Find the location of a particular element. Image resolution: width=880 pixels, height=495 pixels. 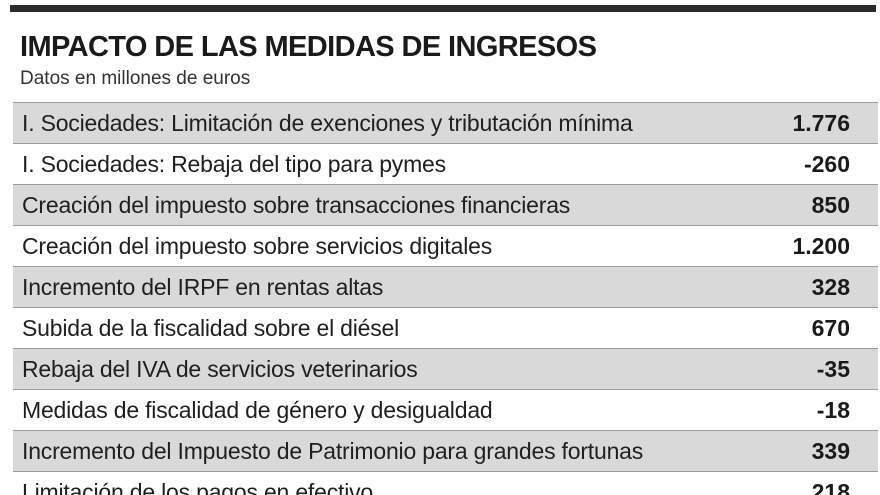

row-value: 850 is located at coordinates (830, 205).